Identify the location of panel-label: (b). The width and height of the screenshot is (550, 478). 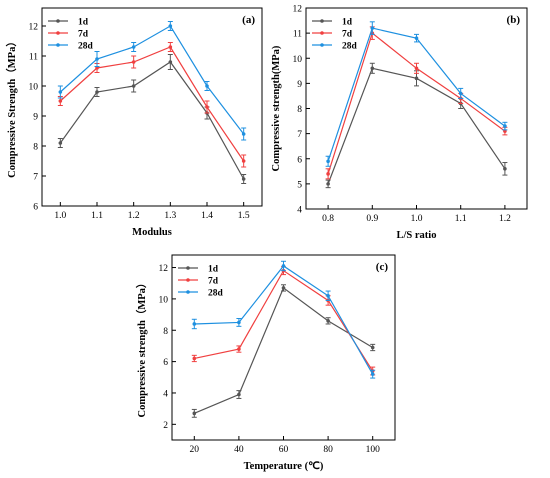
(514, 20).